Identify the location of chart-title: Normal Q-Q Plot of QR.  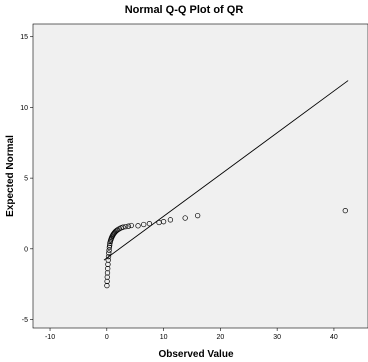
(184, 10).